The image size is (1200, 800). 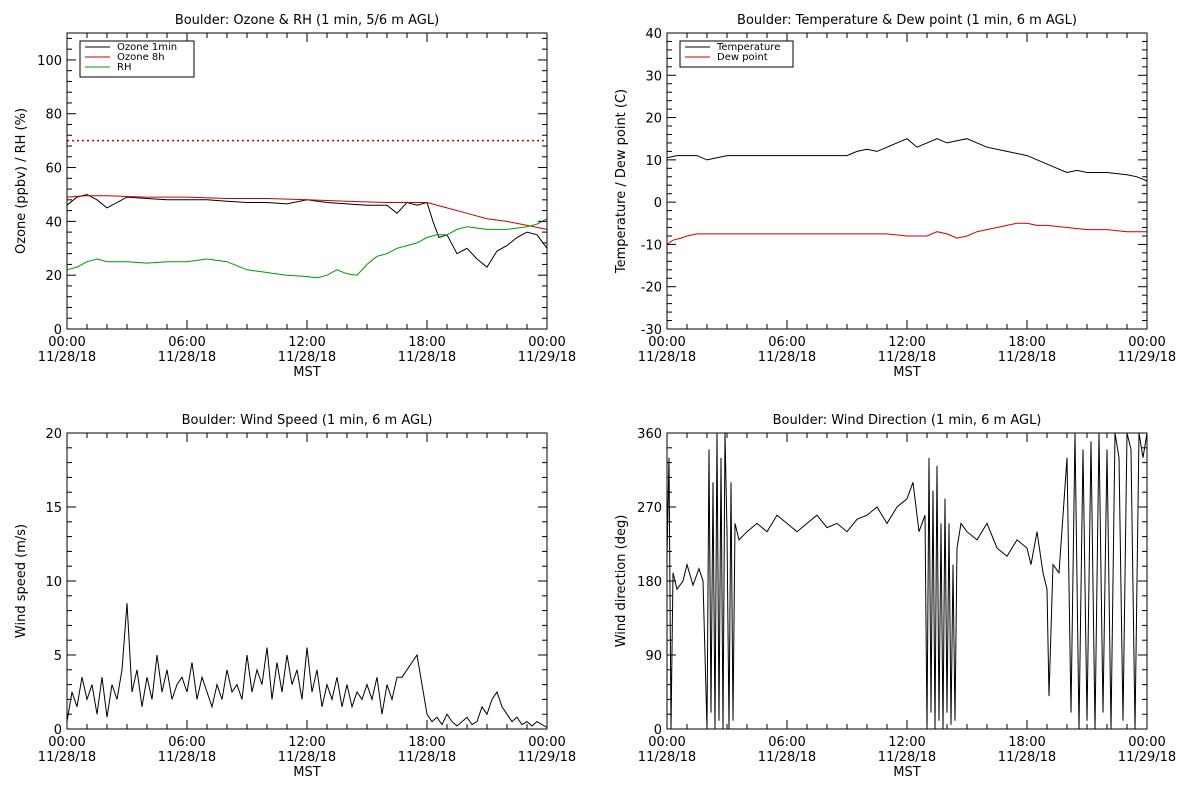 I want to click on y-tick-label: 60, so click(x=53, y=169).